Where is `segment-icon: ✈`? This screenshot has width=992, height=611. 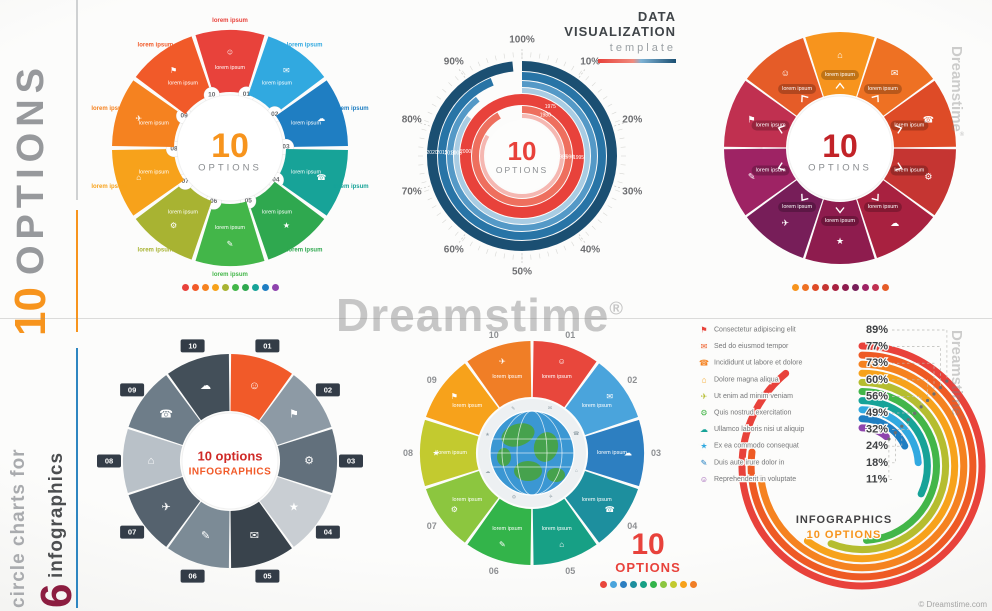 segment-icon: ✈ is located at coordinates (502, 361).